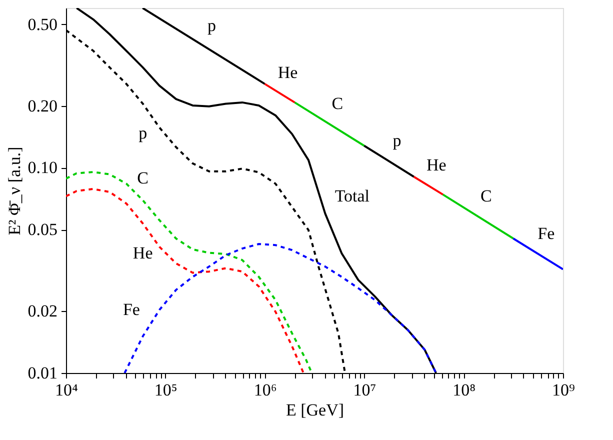 This screenshot has width=613, height=440. What do you see at coordinates (66, 390) in the screenshot?
I see `x-tick-label: 10⁴` at bounding box center [66, 390].